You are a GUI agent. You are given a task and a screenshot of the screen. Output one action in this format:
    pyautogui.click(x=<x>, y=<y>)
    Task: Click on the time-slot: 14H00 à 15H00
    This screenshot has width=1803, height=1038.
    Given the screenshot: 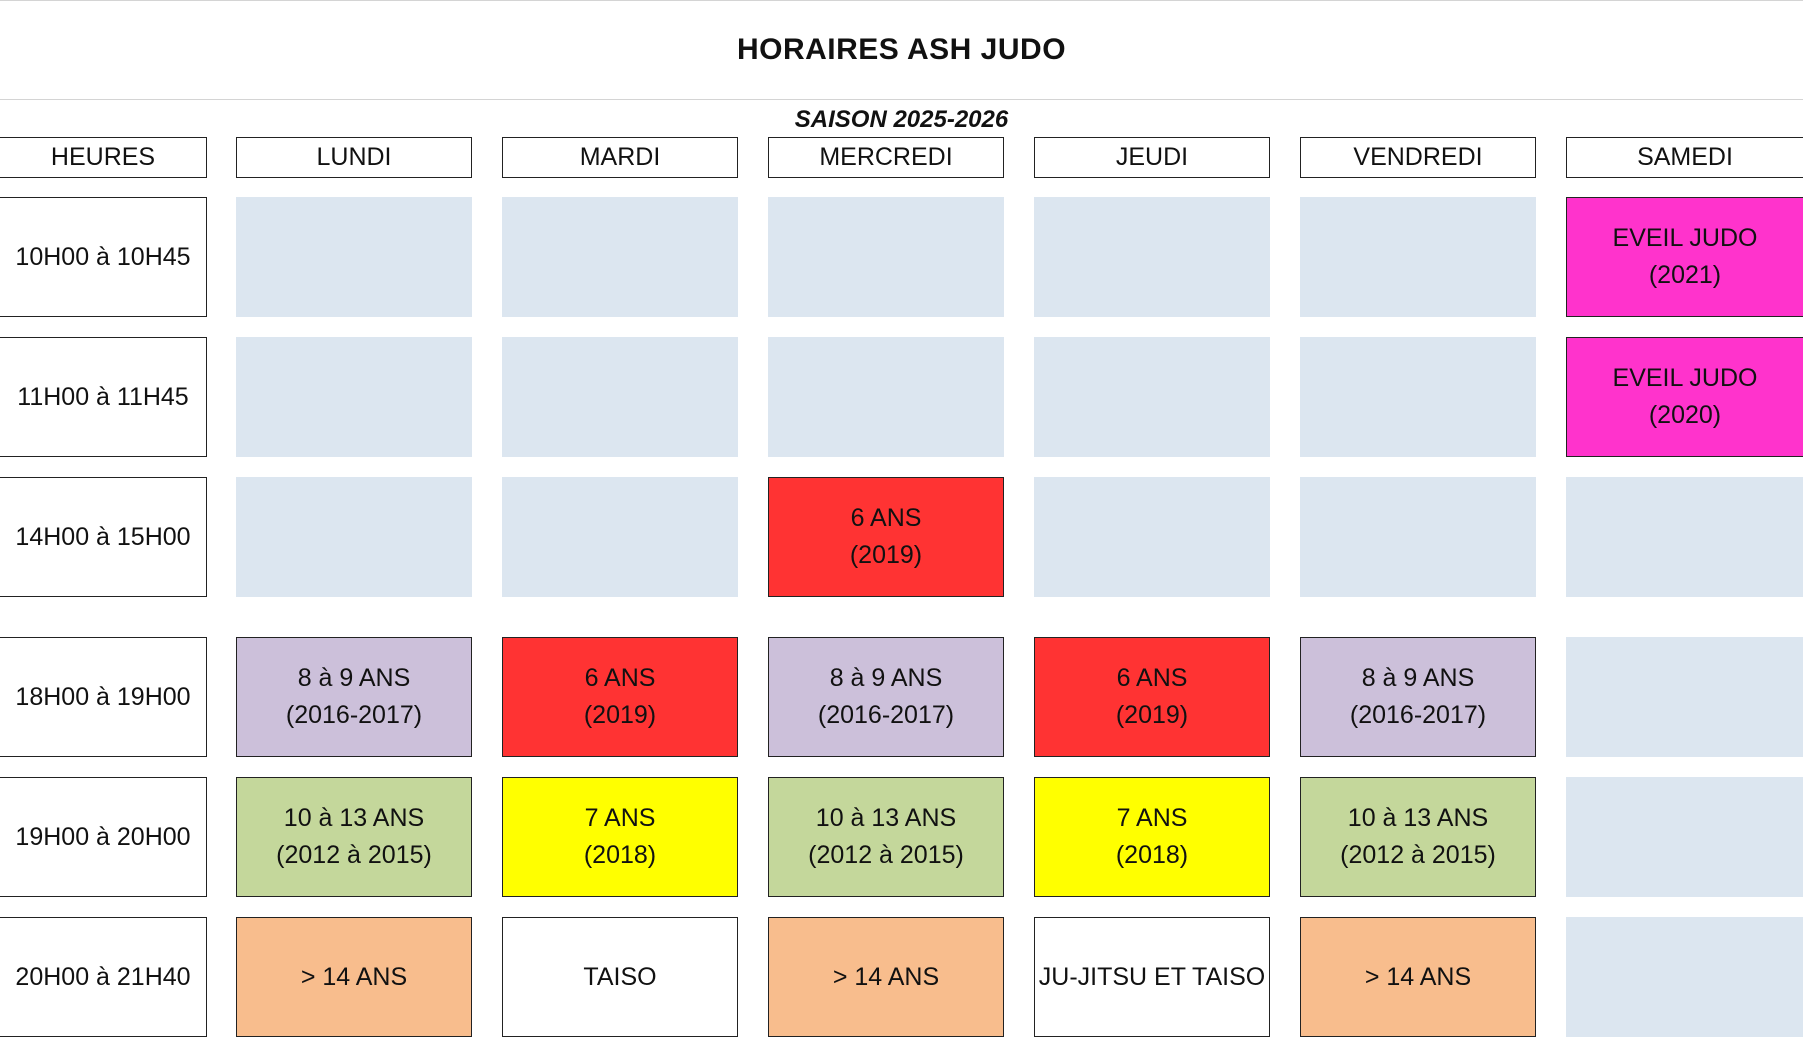 What is the action you would take?
    pyautogui.click(x=103, y=537)
    